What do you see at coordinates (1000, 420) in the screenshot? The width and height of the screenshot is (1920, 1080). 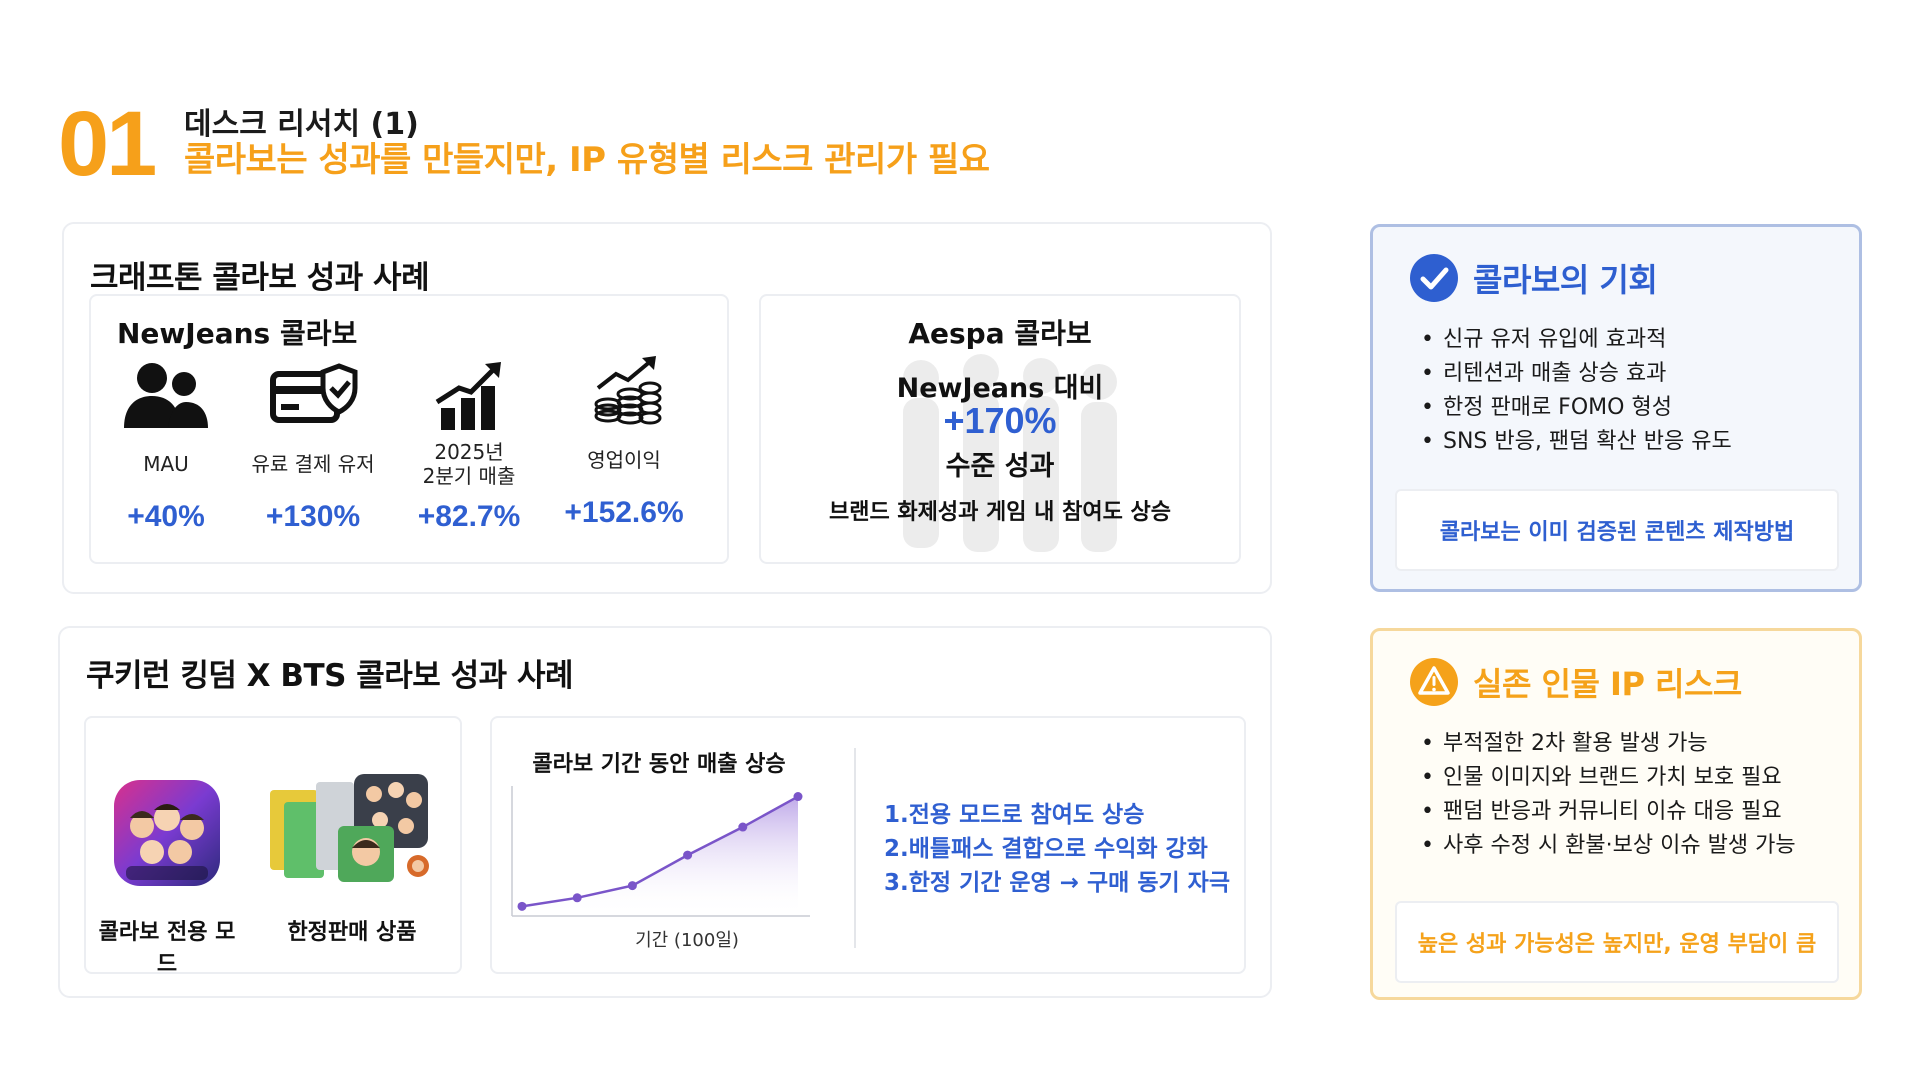 I see `aespa-value: +170%` at bounding box center [1000, 420].